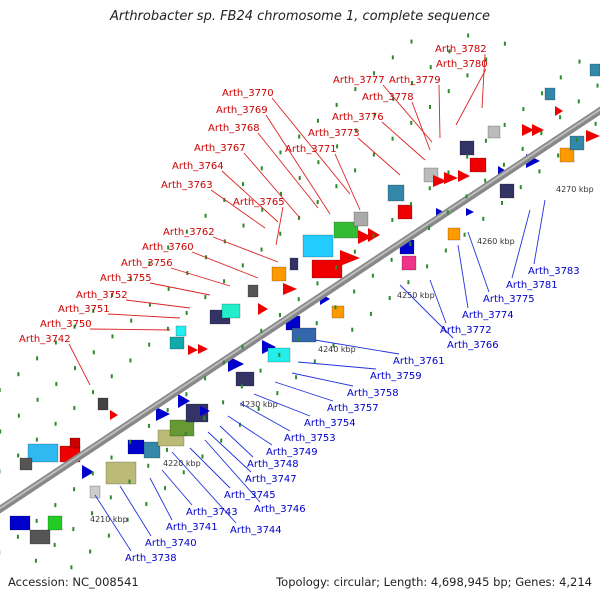 The height and width of the screenshot is (600, 600). Describe the element at coordinates (473, 345) in the screenshot. I see `bottom-gene-label: Arth_3766` at that location.